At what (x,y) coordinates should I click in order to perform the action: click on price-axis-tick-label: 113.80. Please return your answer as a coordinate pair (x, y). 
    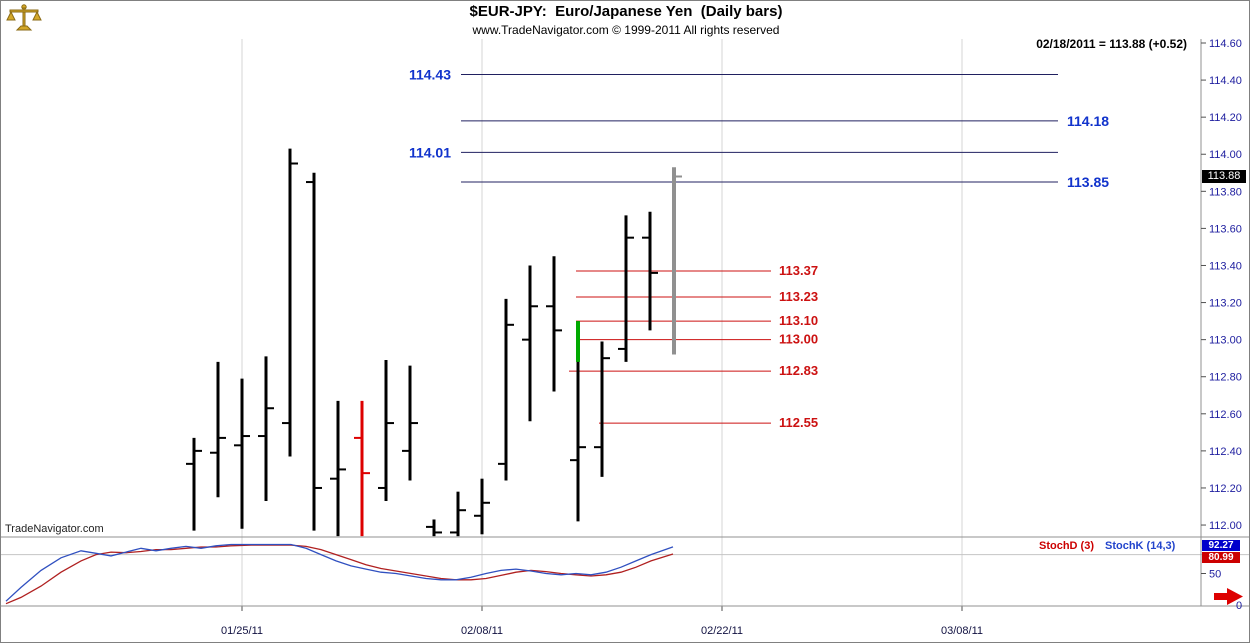
    Looking at the image, I should click on (1225, 192).